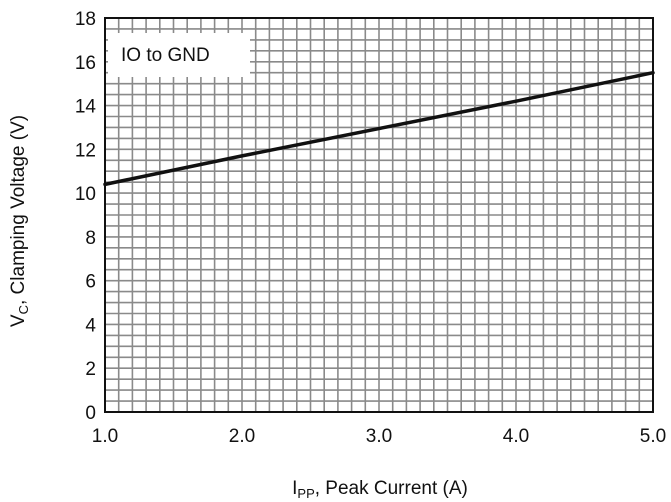  I want to click on y-axis-title: VC, Clamping Voltage (V), so click(19, 221).